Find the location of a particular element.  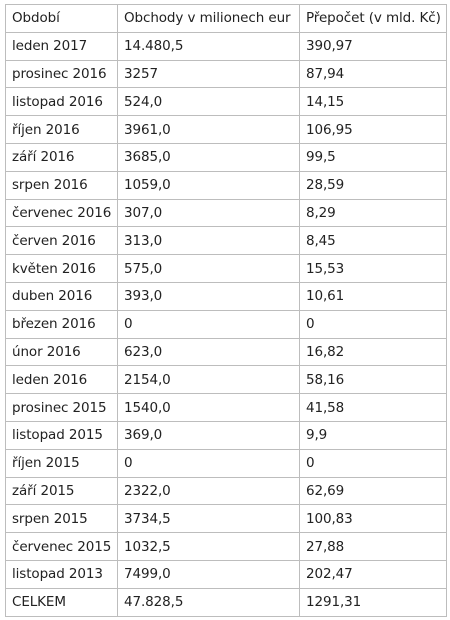

cell-conversion: 100,83 is located at coordinates (373, 519).